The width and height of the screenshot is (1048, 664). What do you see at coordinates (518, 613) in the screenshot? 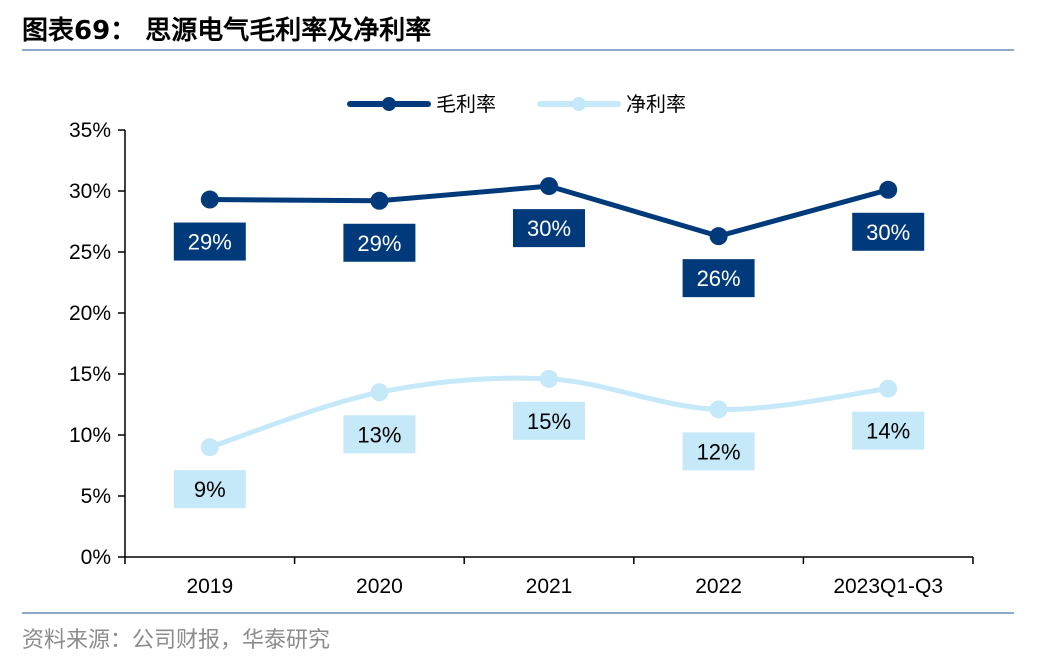
I see `footer-divider` at bounding box center [518, 613].